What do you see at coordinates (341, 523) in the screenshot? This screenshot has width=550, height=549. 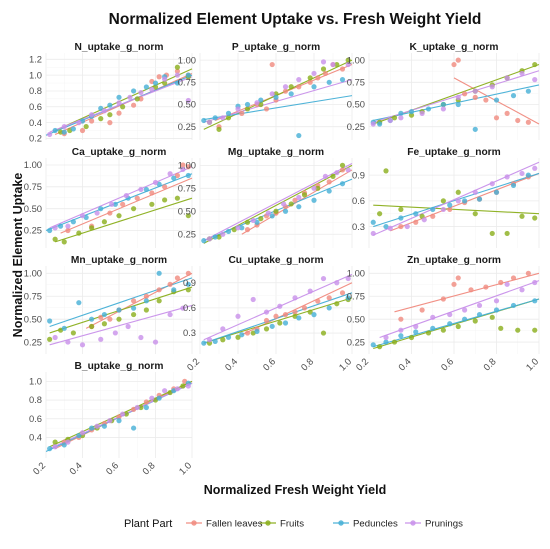 I see `legend-swatch-peduncles` at bounding box center [341, 523].